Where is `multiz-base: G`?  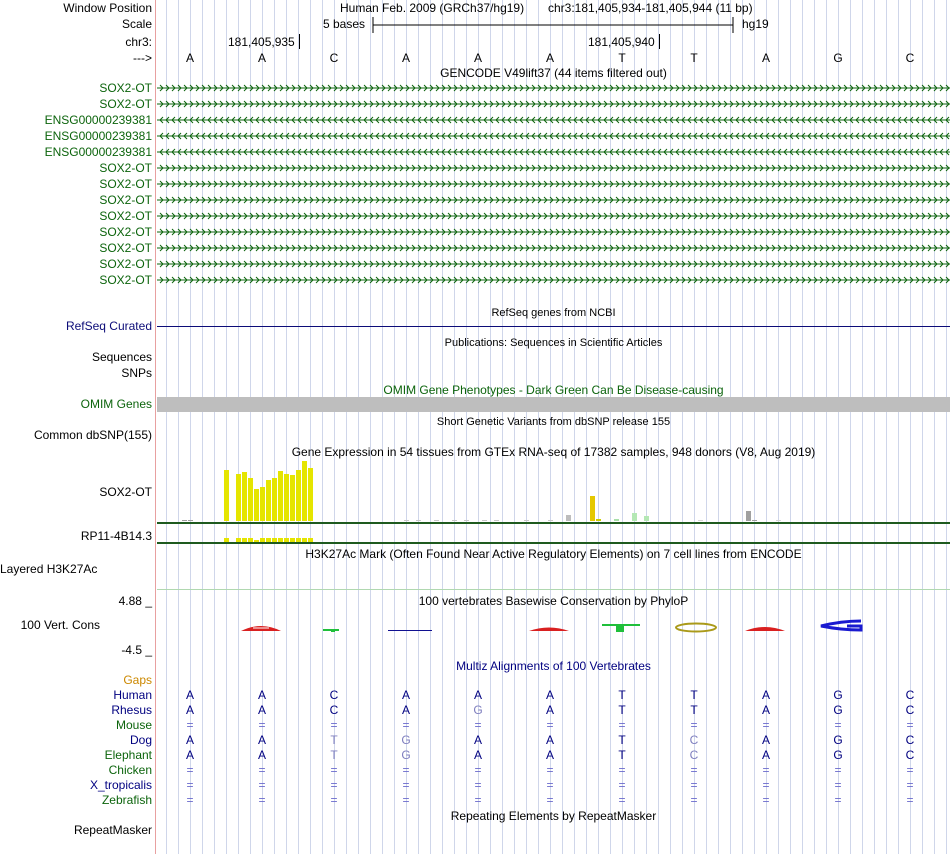 multiz-base: G is located at coordinates (406, 755).